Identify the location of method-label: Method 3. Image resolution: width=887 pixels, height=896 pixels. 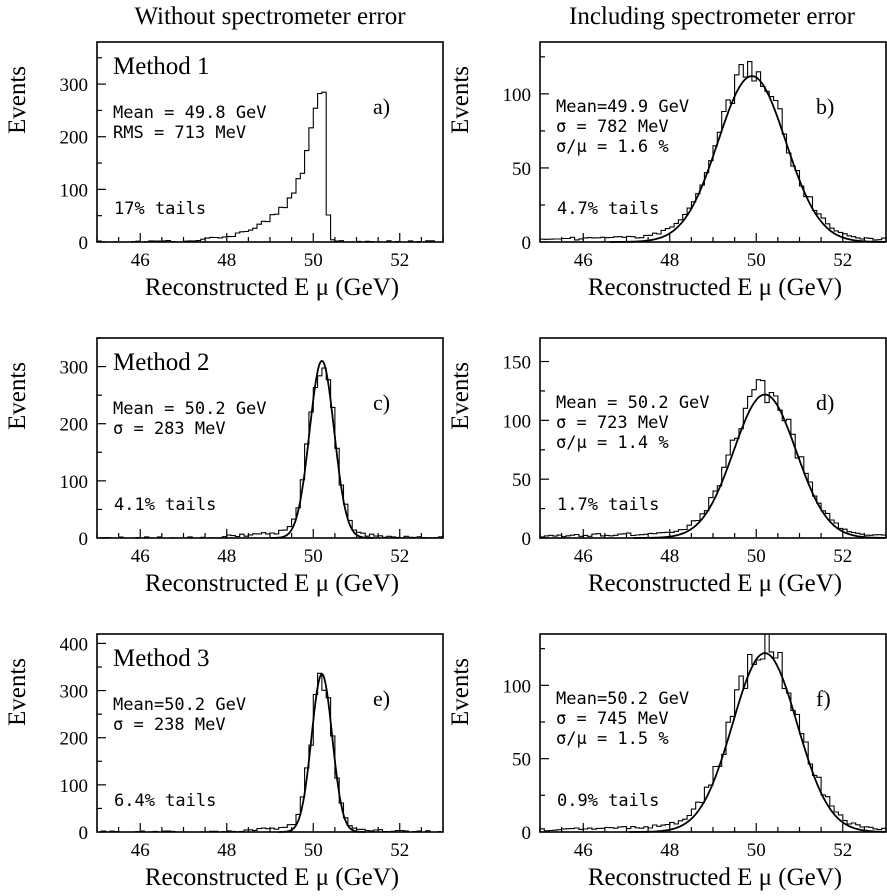
(161, 658).